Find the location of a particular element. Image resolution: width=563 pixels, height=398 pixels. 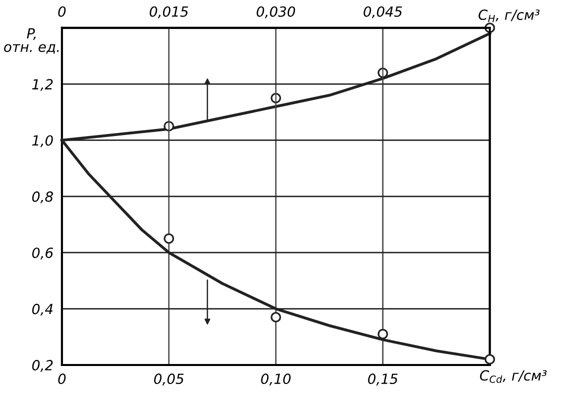

y-tick-label: 1,2 is located at coordinates (42, 85).